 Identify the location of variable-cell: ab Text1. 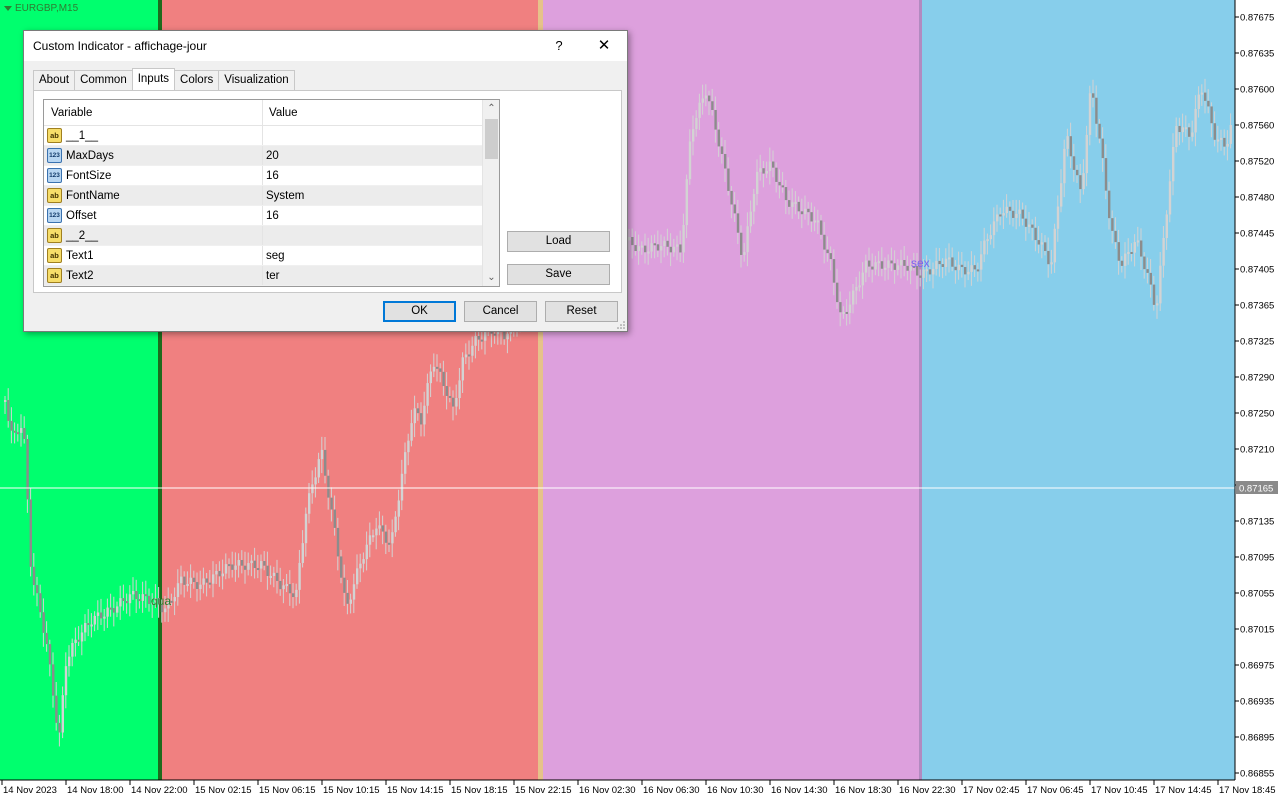
(153, 255).